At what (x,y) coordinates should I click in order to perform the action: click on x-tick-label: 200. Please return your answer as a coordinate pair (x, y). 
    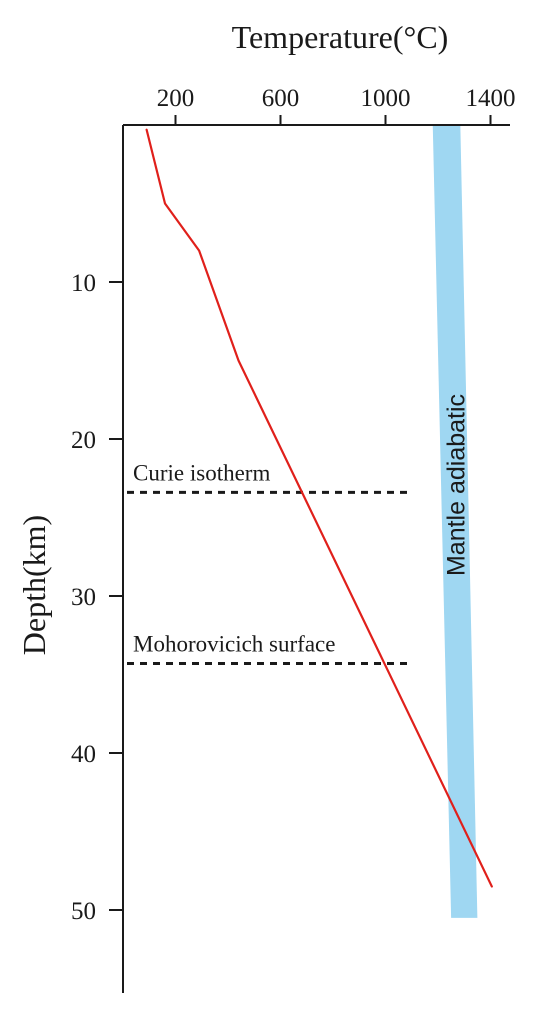
    Looking at the image, I should click on (176, 98).